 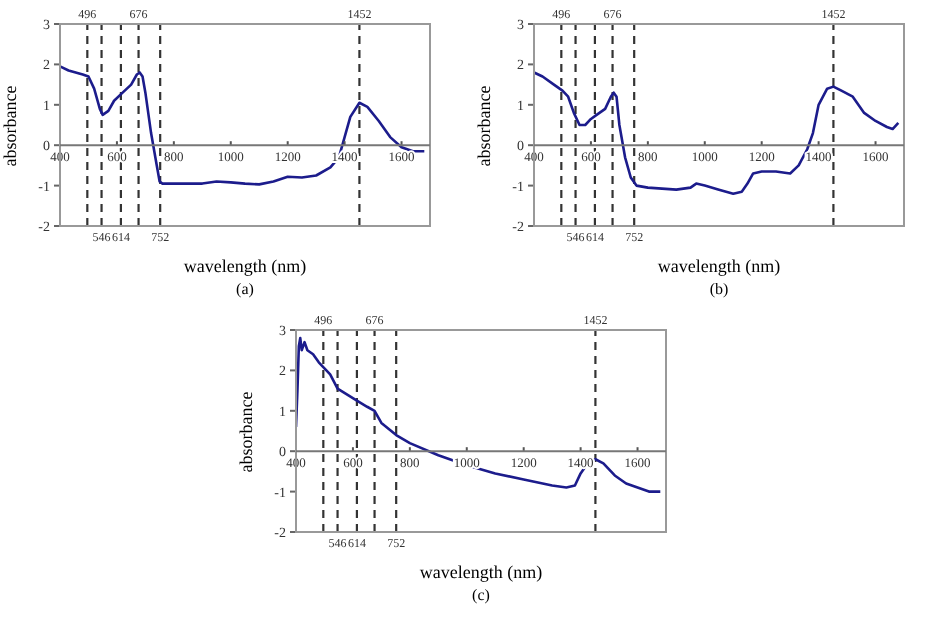 I want to click on text: (c), so click(x=481, y=595).